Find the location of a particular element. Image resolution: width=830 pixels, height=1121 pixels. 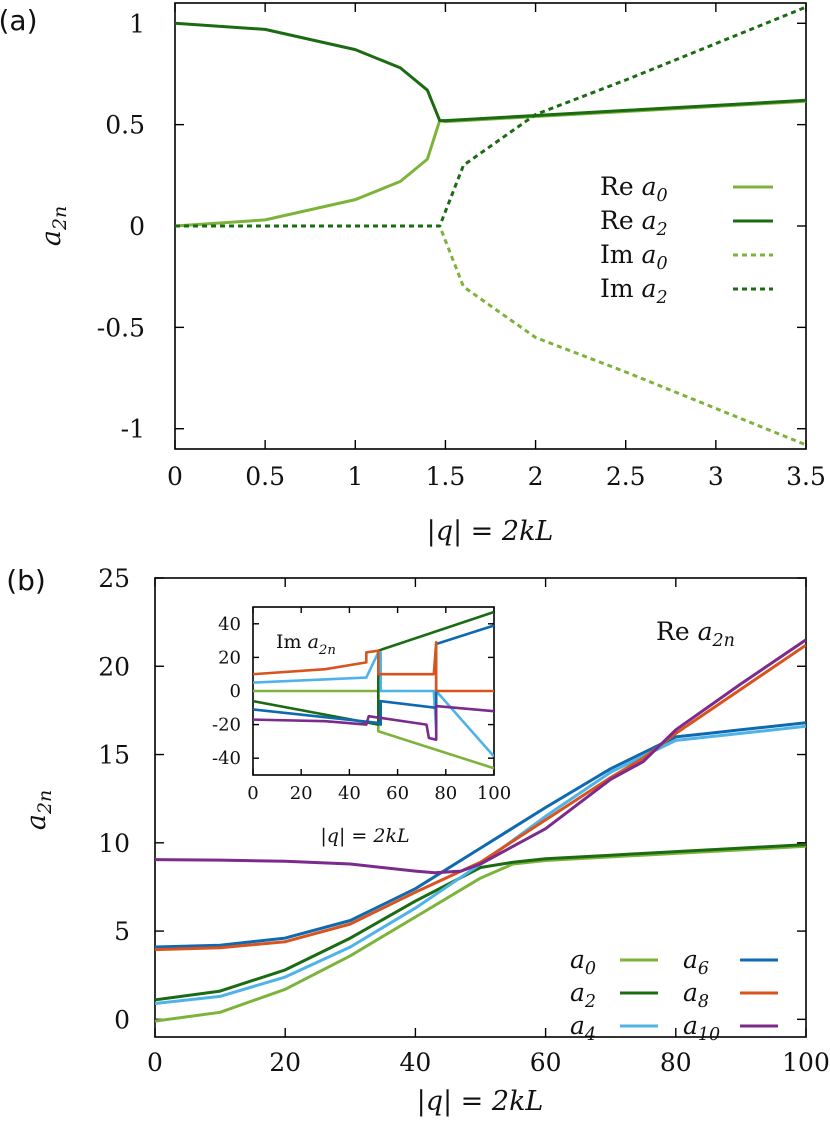

y-tick-label: 5 is located at coordinates (122, 931).